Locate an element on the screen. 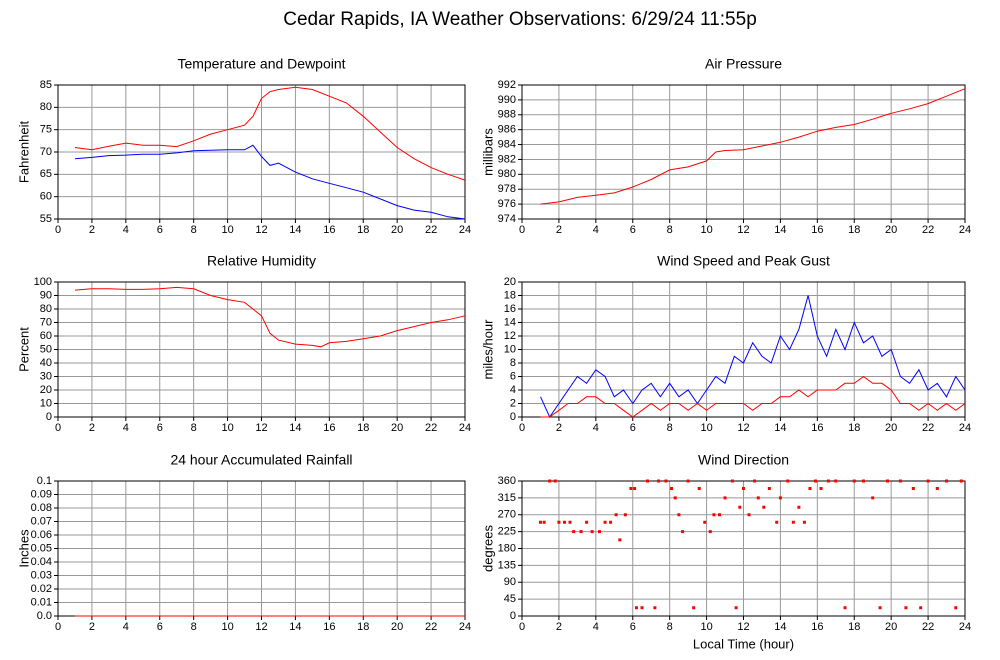 This screenshot has width=1000, height=660. y-tick-label: 0.03 is located at coordinates (41, 575).